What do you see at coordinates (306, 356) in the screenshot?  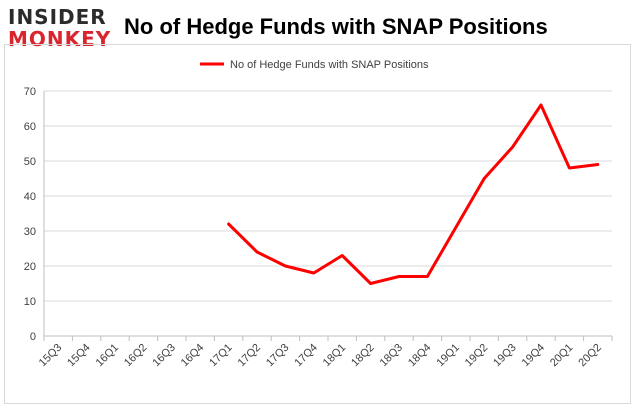 I see `x-tick-label: 17Q4` at bounding box center [306, 356].